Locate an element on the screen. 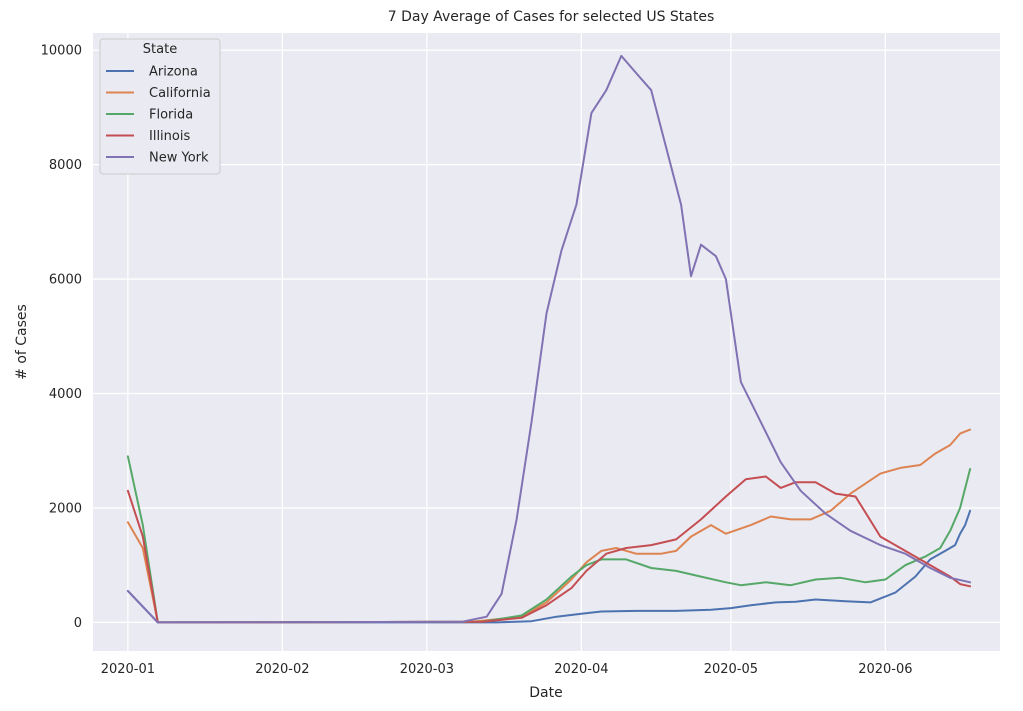 The image size is (1023, 711). x-tick-label: 2020-04 is located at coordinates (581, 669).